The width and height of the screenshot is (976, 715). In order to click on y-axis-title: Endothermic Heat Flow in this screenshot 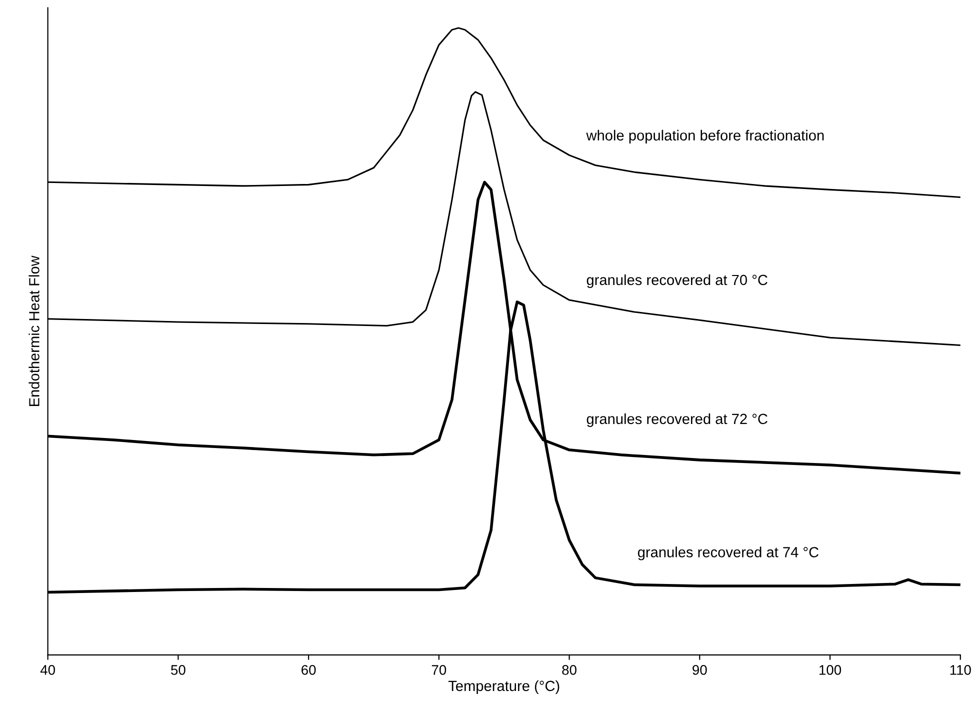, I will do `click(34, 331)`.